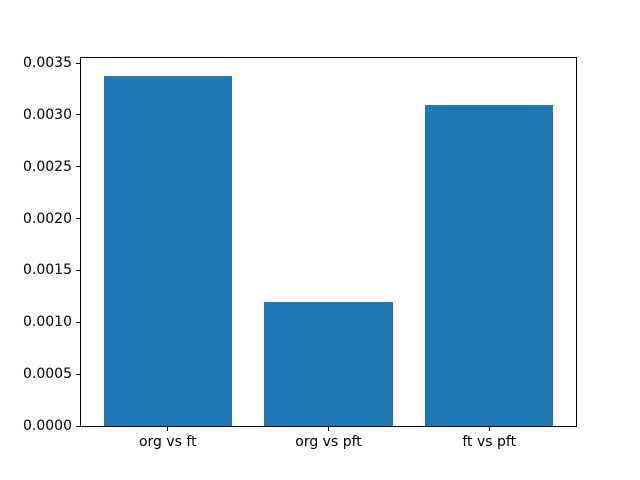 This screenshot has width=640, height=480. I want to click on y-axis-tick-label: 0.0035, so click(47, 63).